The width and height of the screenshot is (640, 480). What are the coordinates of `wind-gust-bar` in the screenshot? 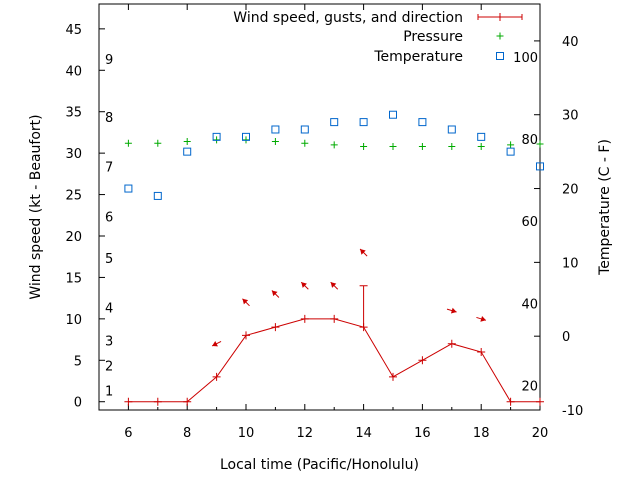 It's located at (363, 306).